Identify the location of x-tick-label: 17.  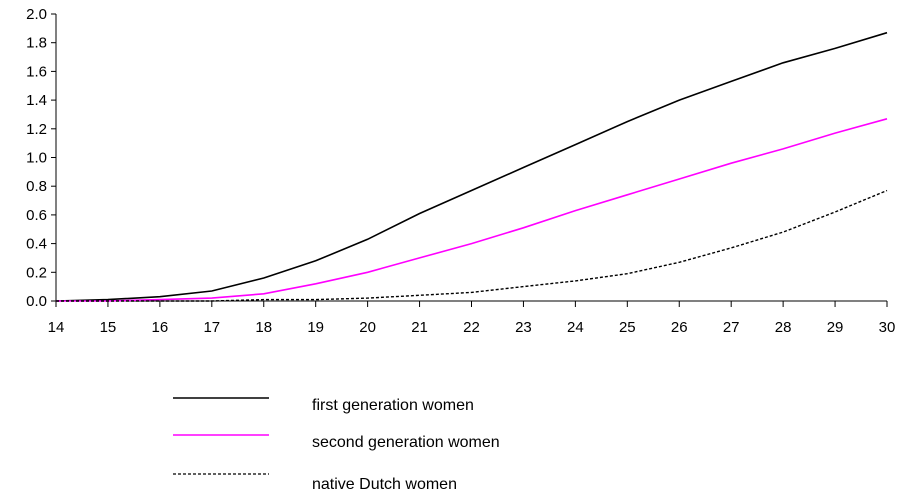
(211, 327).